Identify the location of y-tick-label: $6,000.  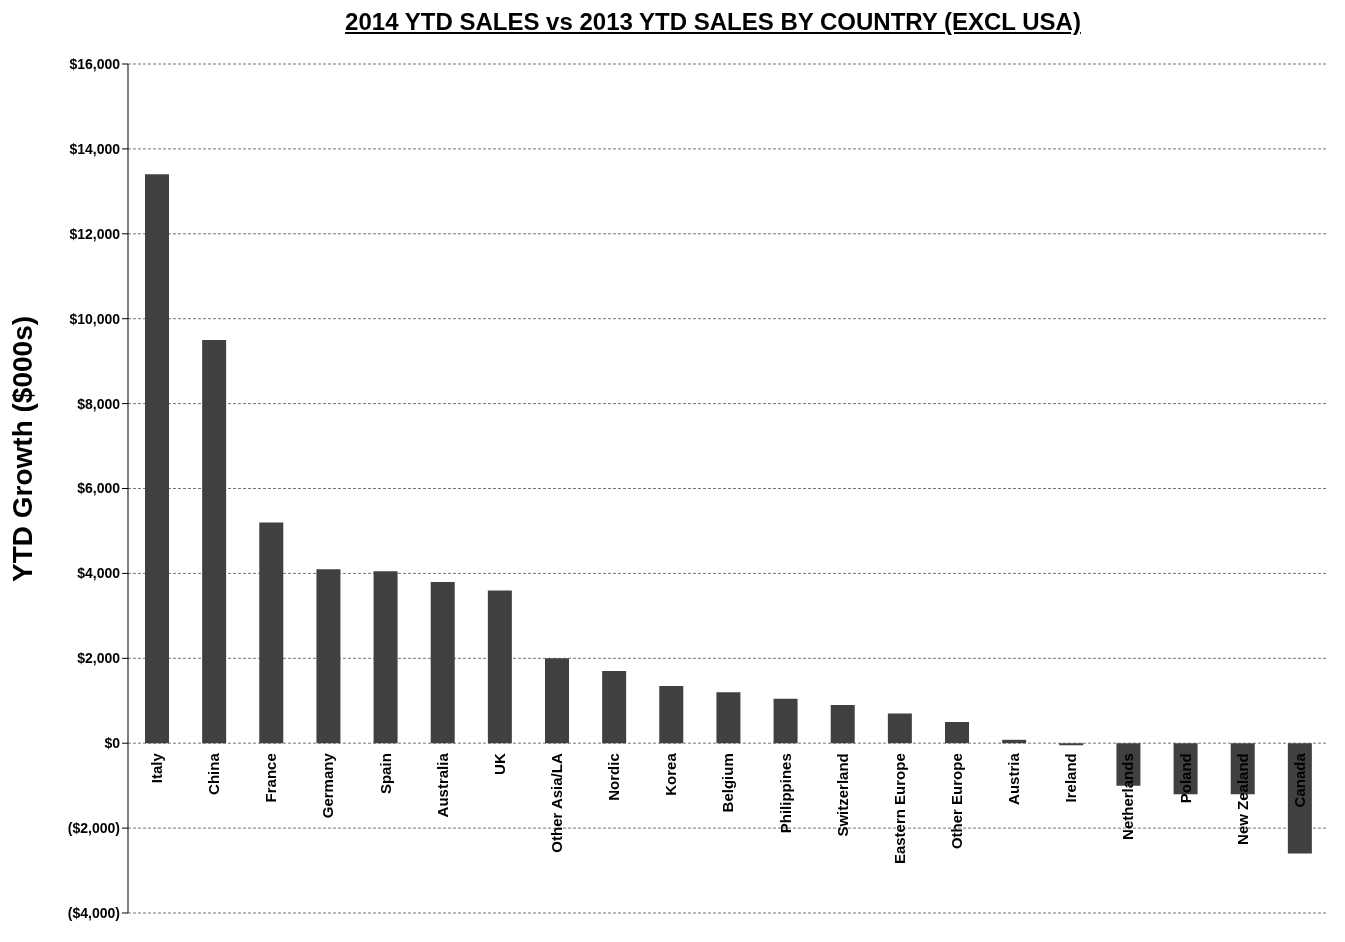
(99, 488).